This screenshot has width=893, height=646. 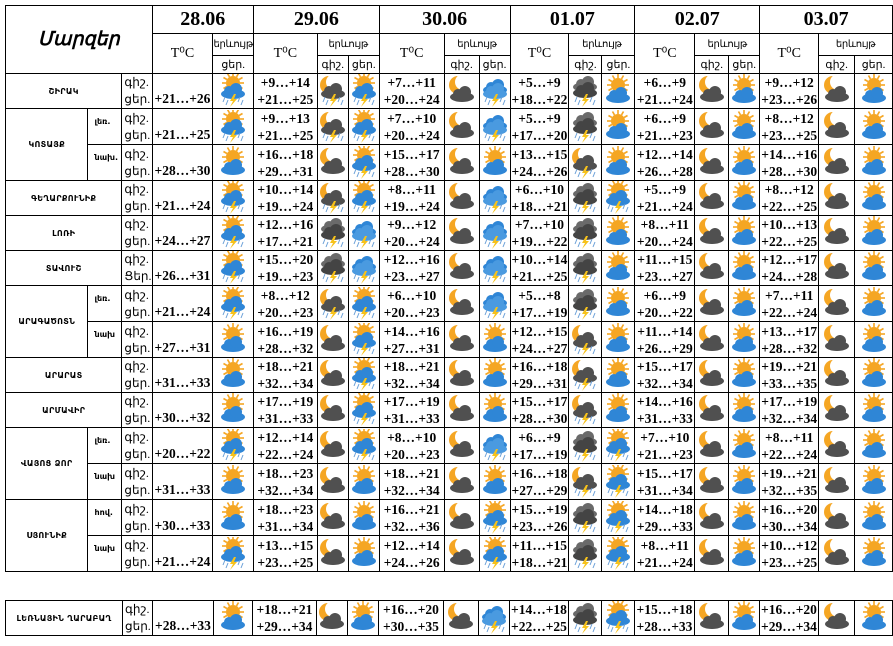 What do you see at coordinates (233, 197) in the screenshot?
I see `sun-cloud-thunderstorm-icon` at bounding box center [233, 197].